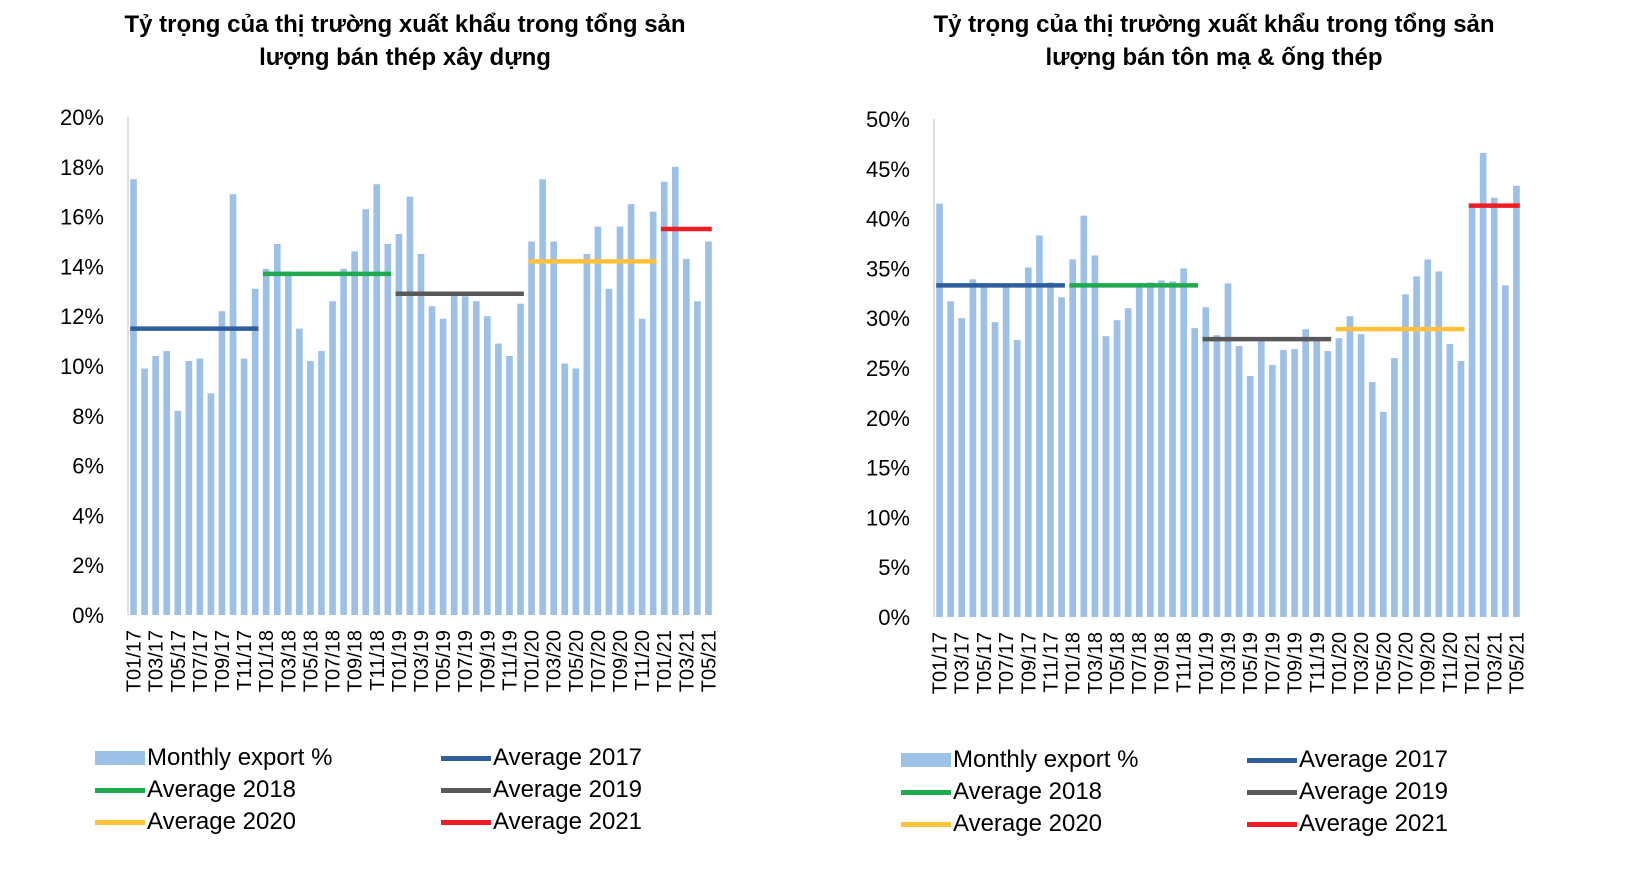  I want to click on legend-item: Monthly export %, so click(213, 758).